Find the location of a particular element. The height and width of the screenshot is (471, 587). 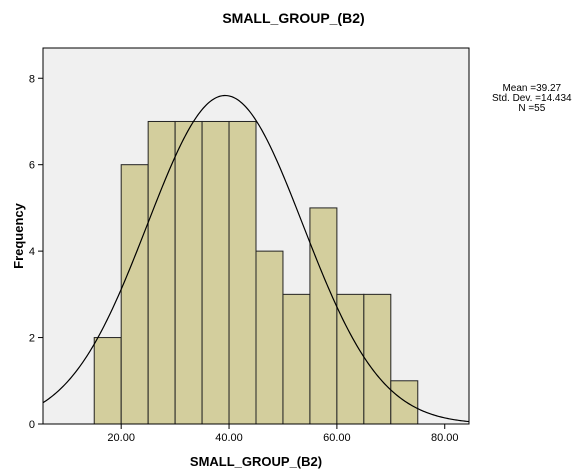

chart-title: SMALL_GROUP_(B2) is located at coordinates (293, 18).